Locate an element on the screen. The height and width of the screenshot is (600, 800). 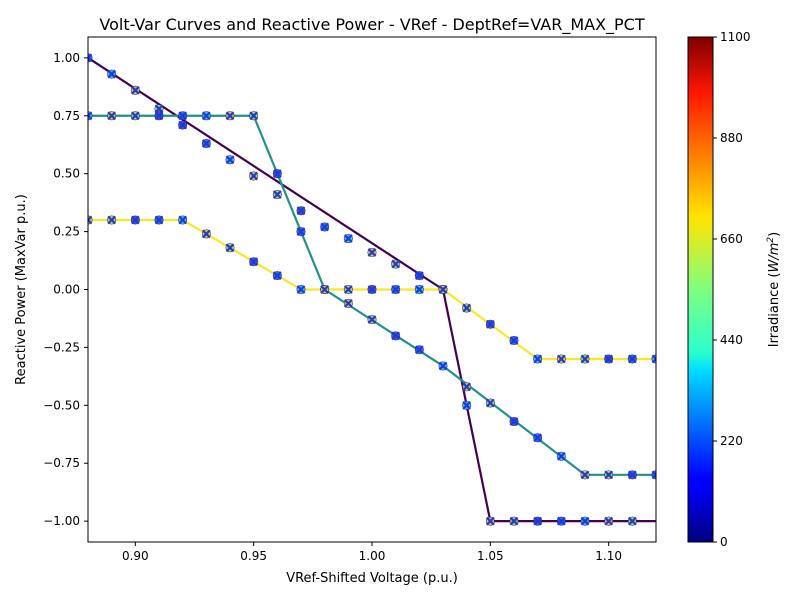
colorbar-ticks: 0 220 440 660 880 1100 is located at coordinates (732, 289).